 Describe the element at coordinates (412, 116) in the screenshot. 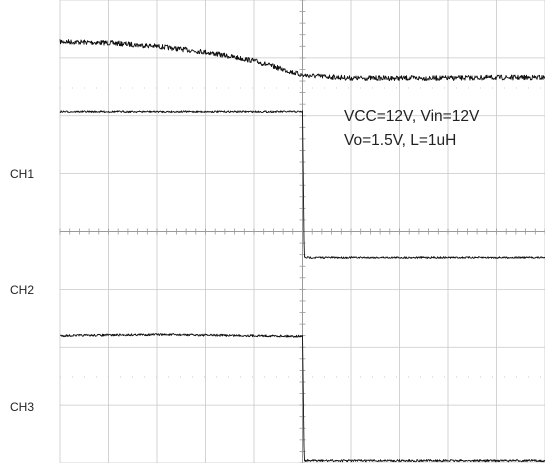

I see `annotation-supply: VCC=12V, Vin=12V` at that location.